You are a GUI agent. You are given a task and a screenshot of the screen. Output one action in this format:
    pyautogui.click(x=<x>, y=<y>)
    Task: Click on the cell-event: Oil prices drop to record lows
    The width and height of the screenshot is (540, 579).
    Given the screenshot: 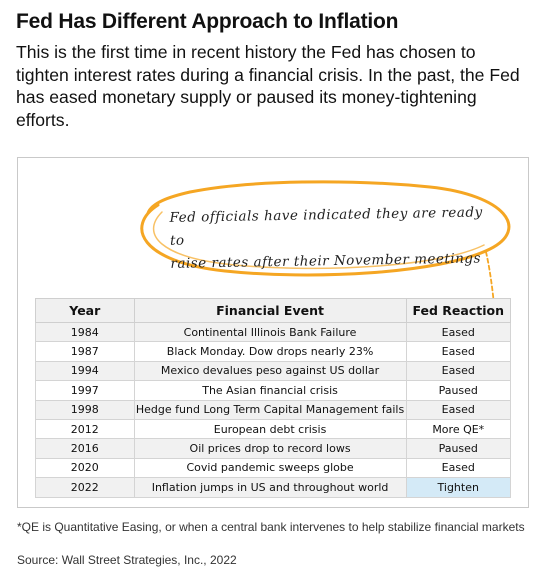 What is the action you would take?
    pyautogui.click(x=270, y=448)
    